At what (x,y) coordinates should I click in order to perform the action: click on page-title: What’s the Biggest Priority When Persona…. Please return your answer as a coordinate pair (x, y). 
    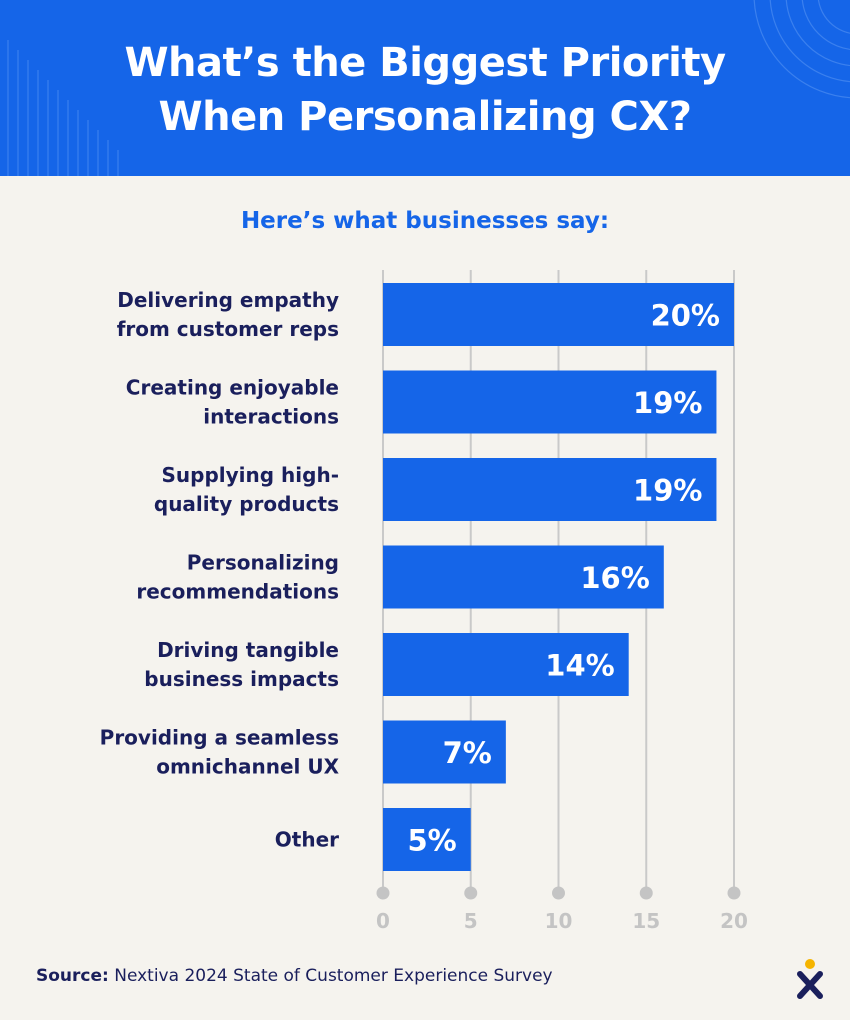
    Looking at the image, I should click on (425, 90).